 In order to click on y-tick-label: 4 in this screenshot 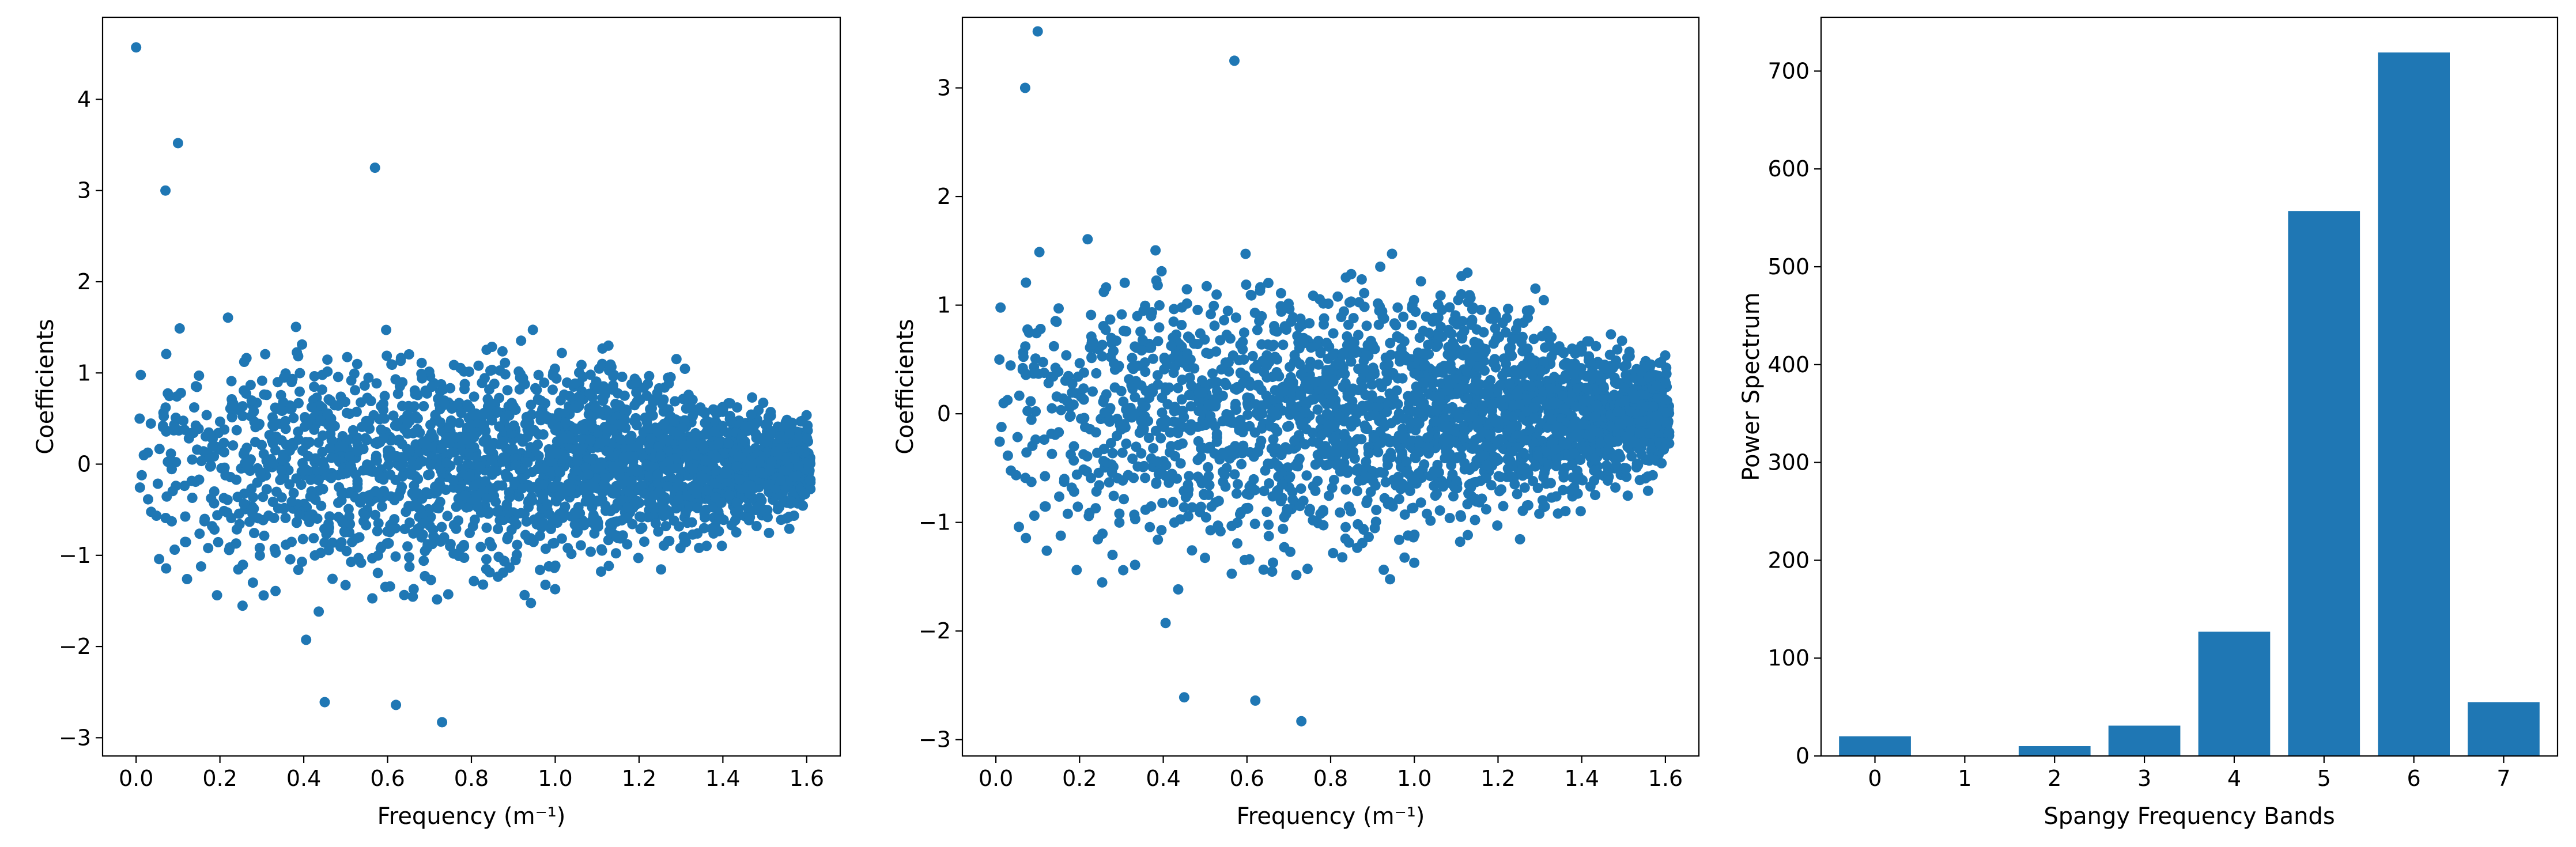, I will do `click(84, 99)`.